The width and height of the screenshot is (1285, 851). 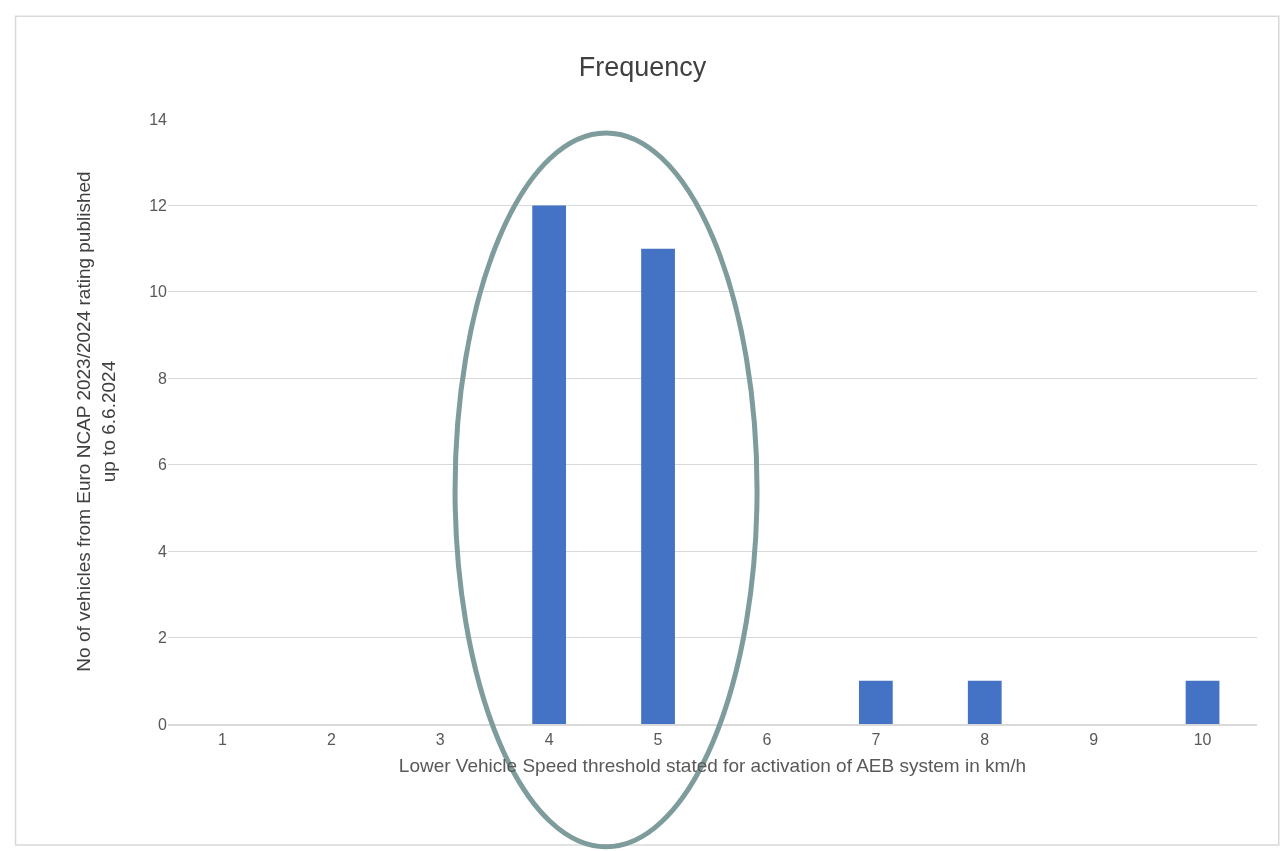 What do you see at coordinates (158, 119) in the screenshot?
I see `y-tick-label: 14` at bounding box center [158, 119].